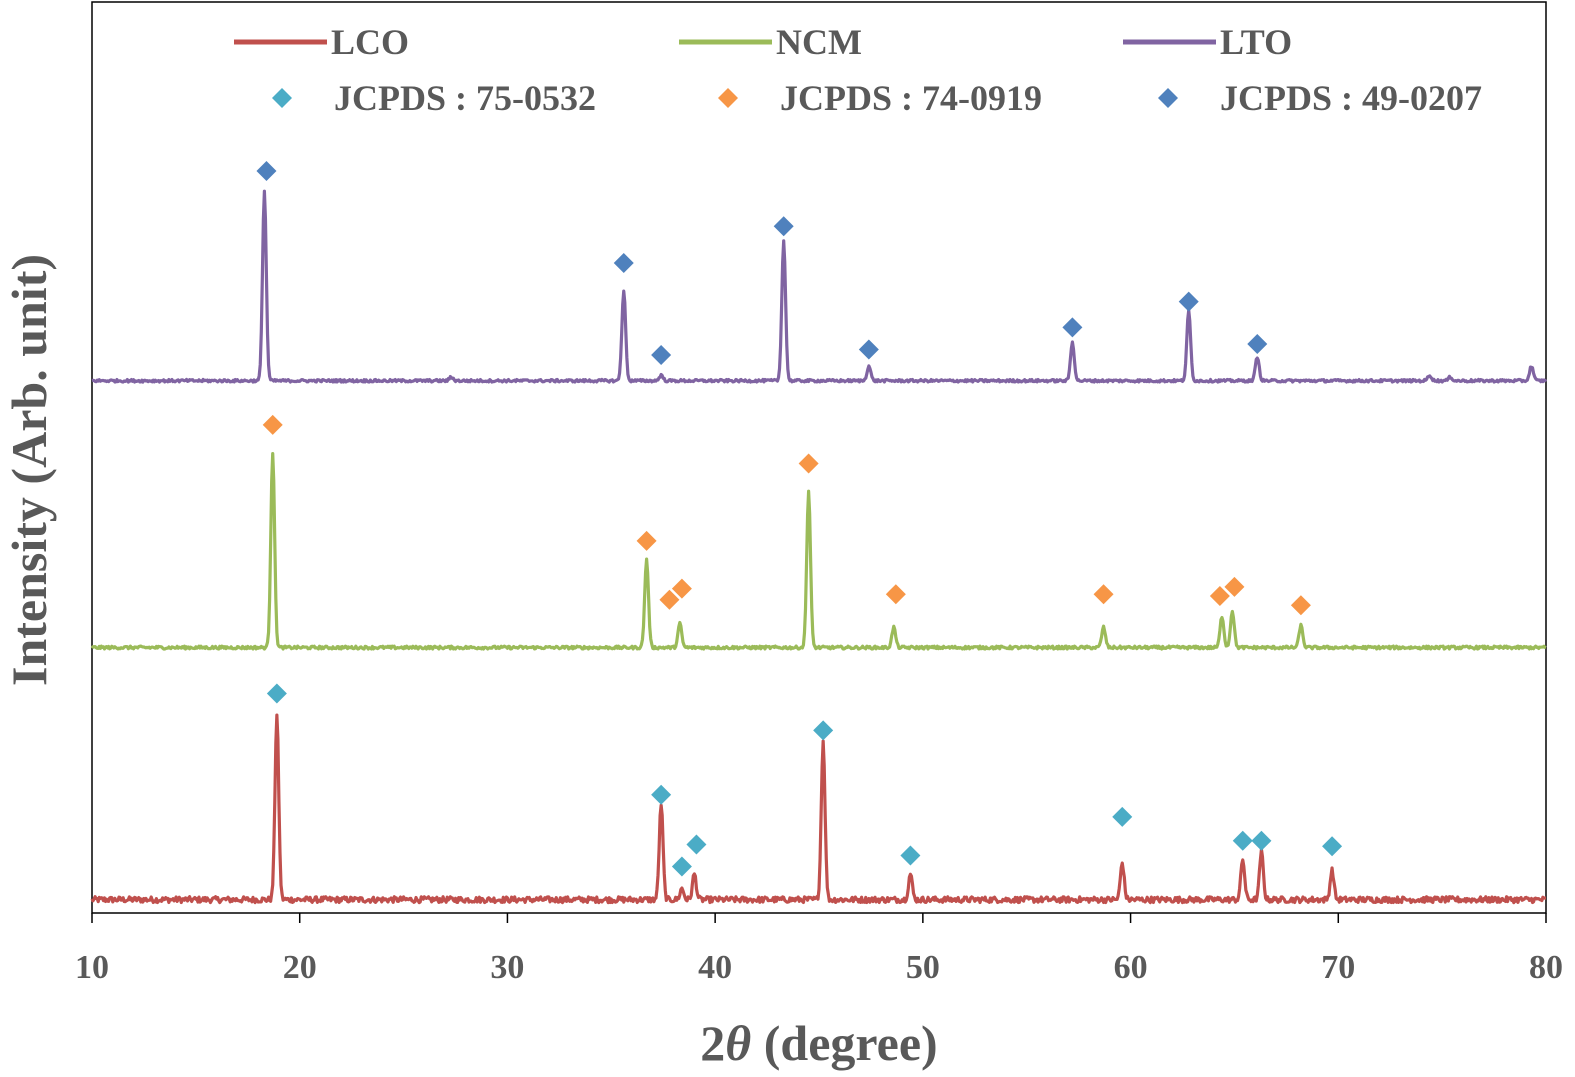  What do you see at coordinates (1256, 42) in the screenshot?
I see `legend-label-lto: LTO` at bounding box center [1256, 42].